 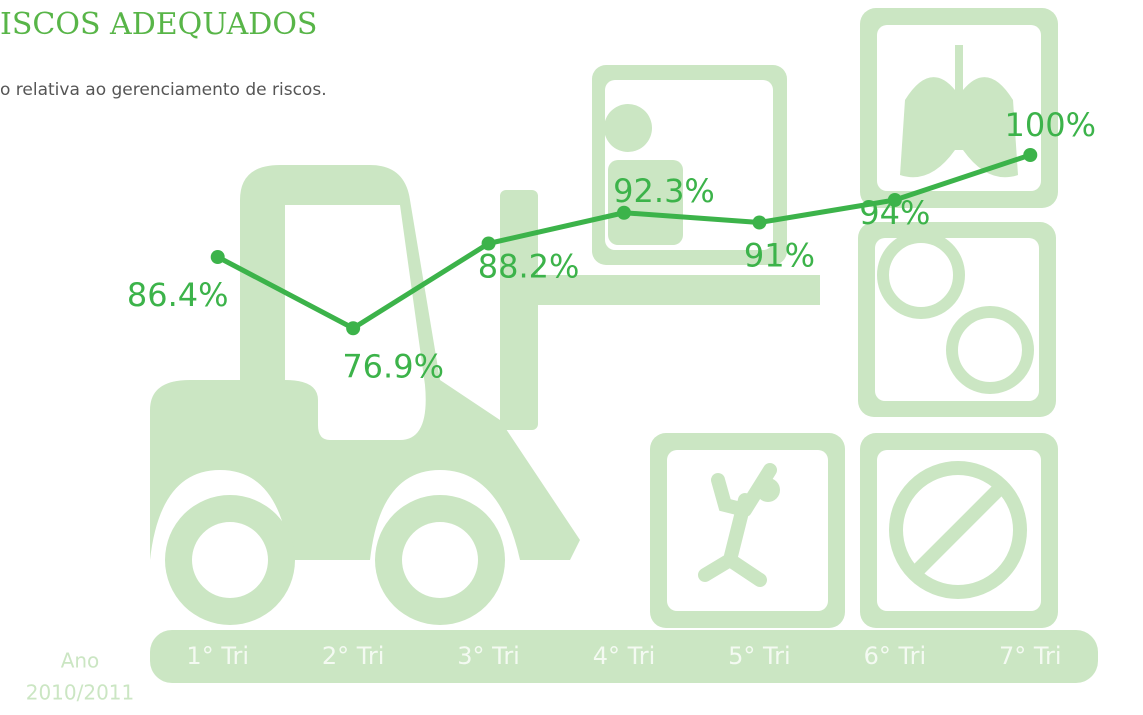 I want to click on chart-subtitle: o relativa ao gerenciamento de riscos., so click(x=163, y=90).